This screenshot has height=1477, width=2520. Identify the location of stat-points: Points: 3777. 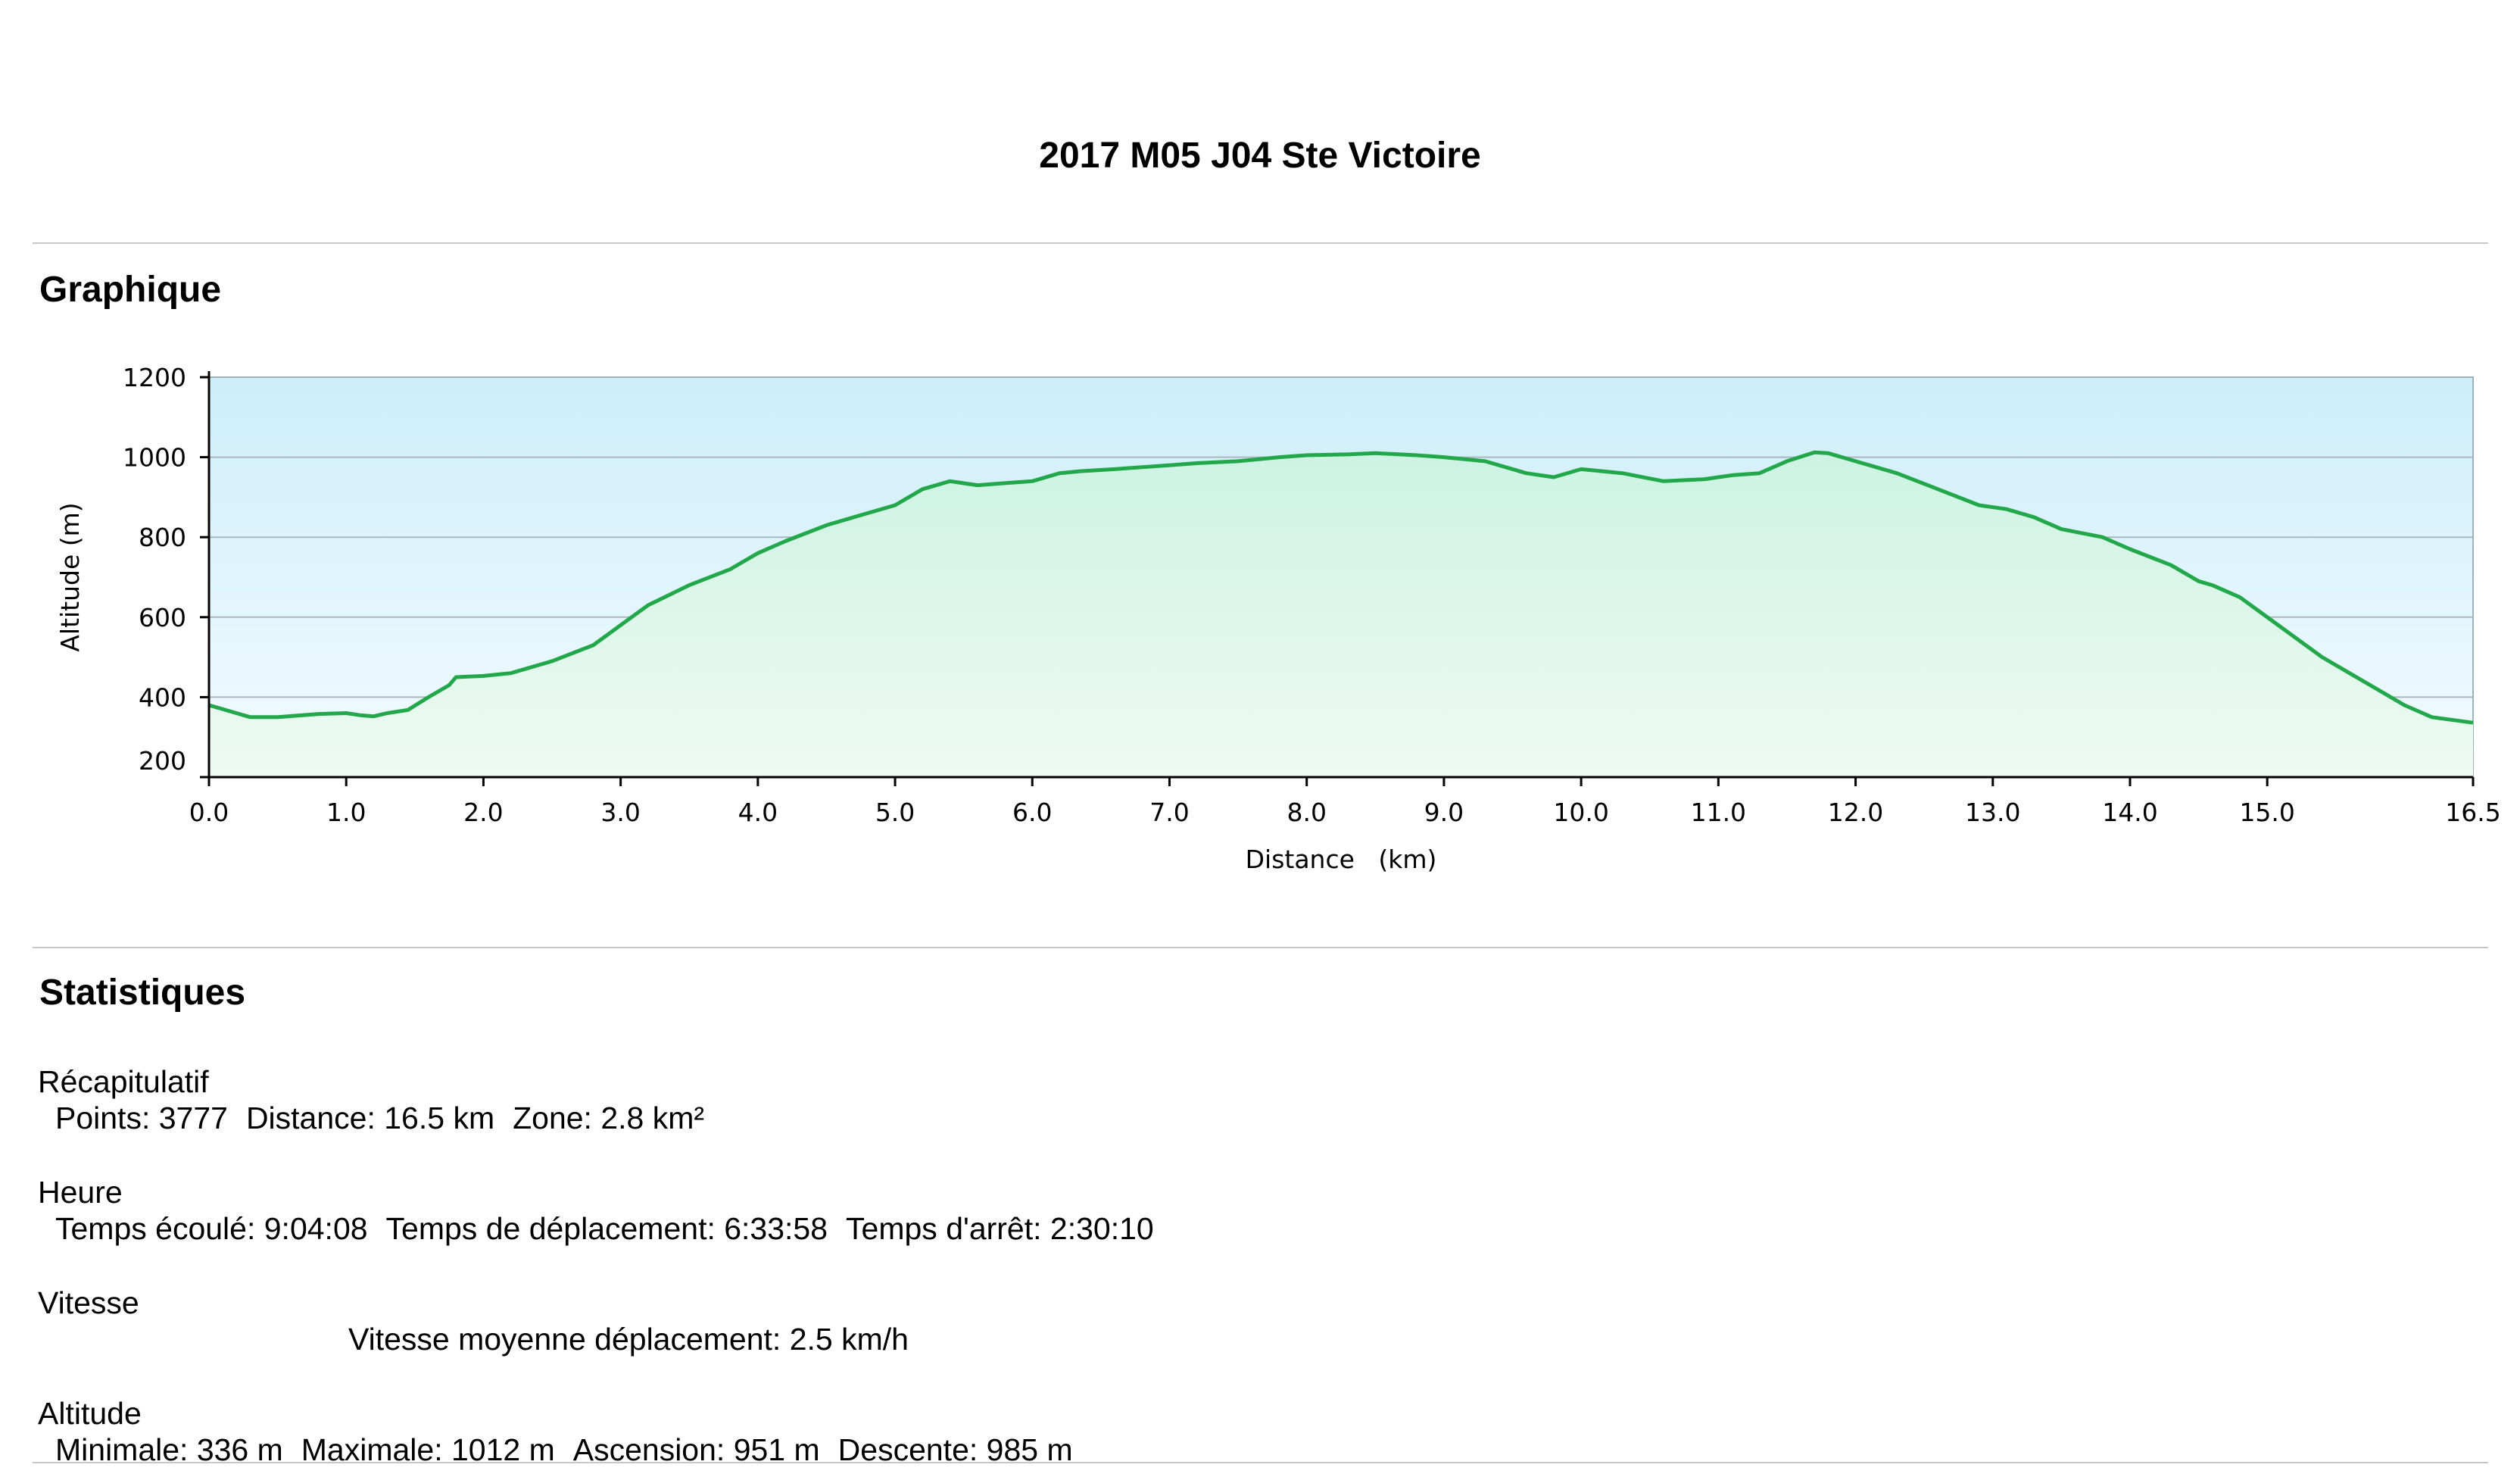
(141, 1118).